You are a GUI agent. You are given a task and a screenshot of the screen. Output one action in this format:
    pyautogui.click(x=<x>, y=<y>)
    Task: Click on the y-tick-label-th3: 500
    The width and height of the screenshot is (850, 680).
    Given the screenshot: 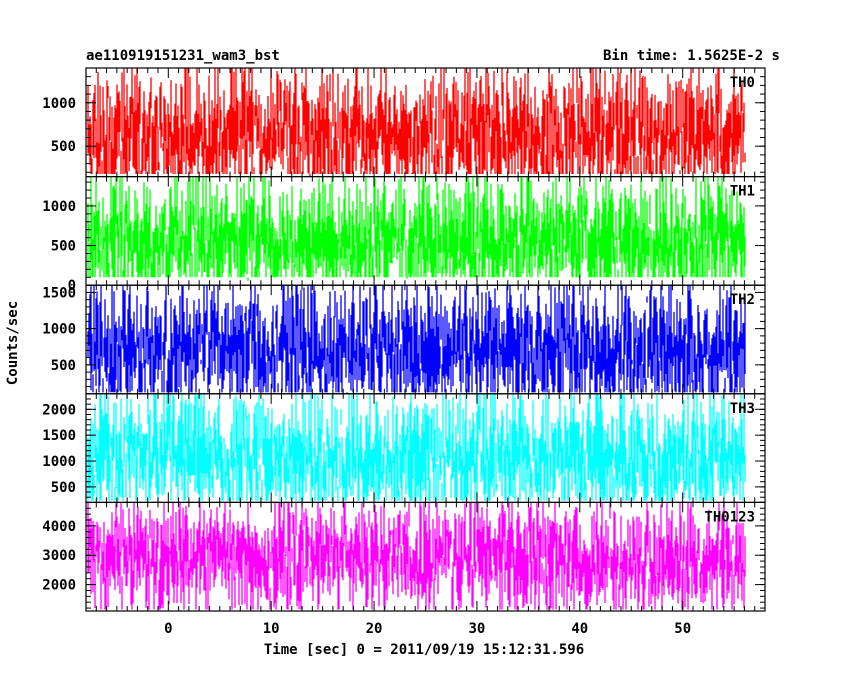 What is the action you would take?
    pyautogui.click(x=63, y=488)
    